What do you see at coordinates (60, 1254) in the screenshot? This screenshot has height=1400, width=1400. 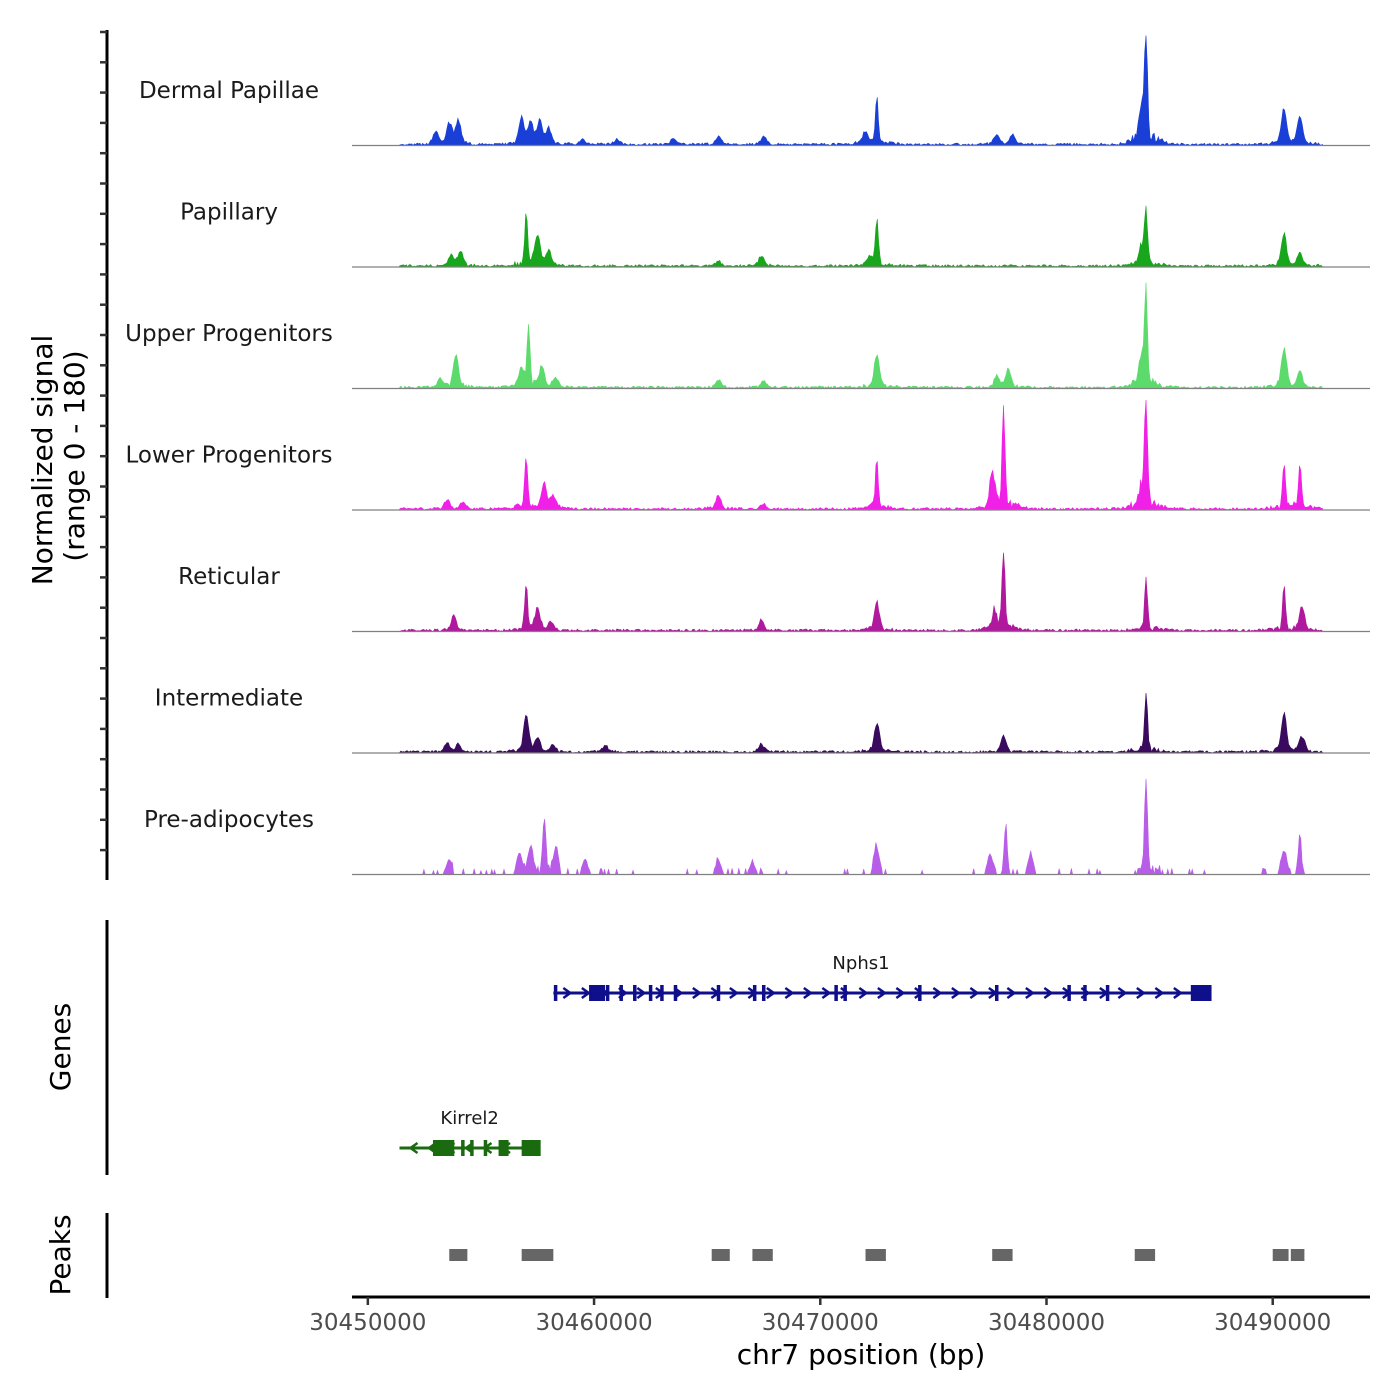 I see `peaks-panel-label: Peaks` at bounding box center [60, 1254].